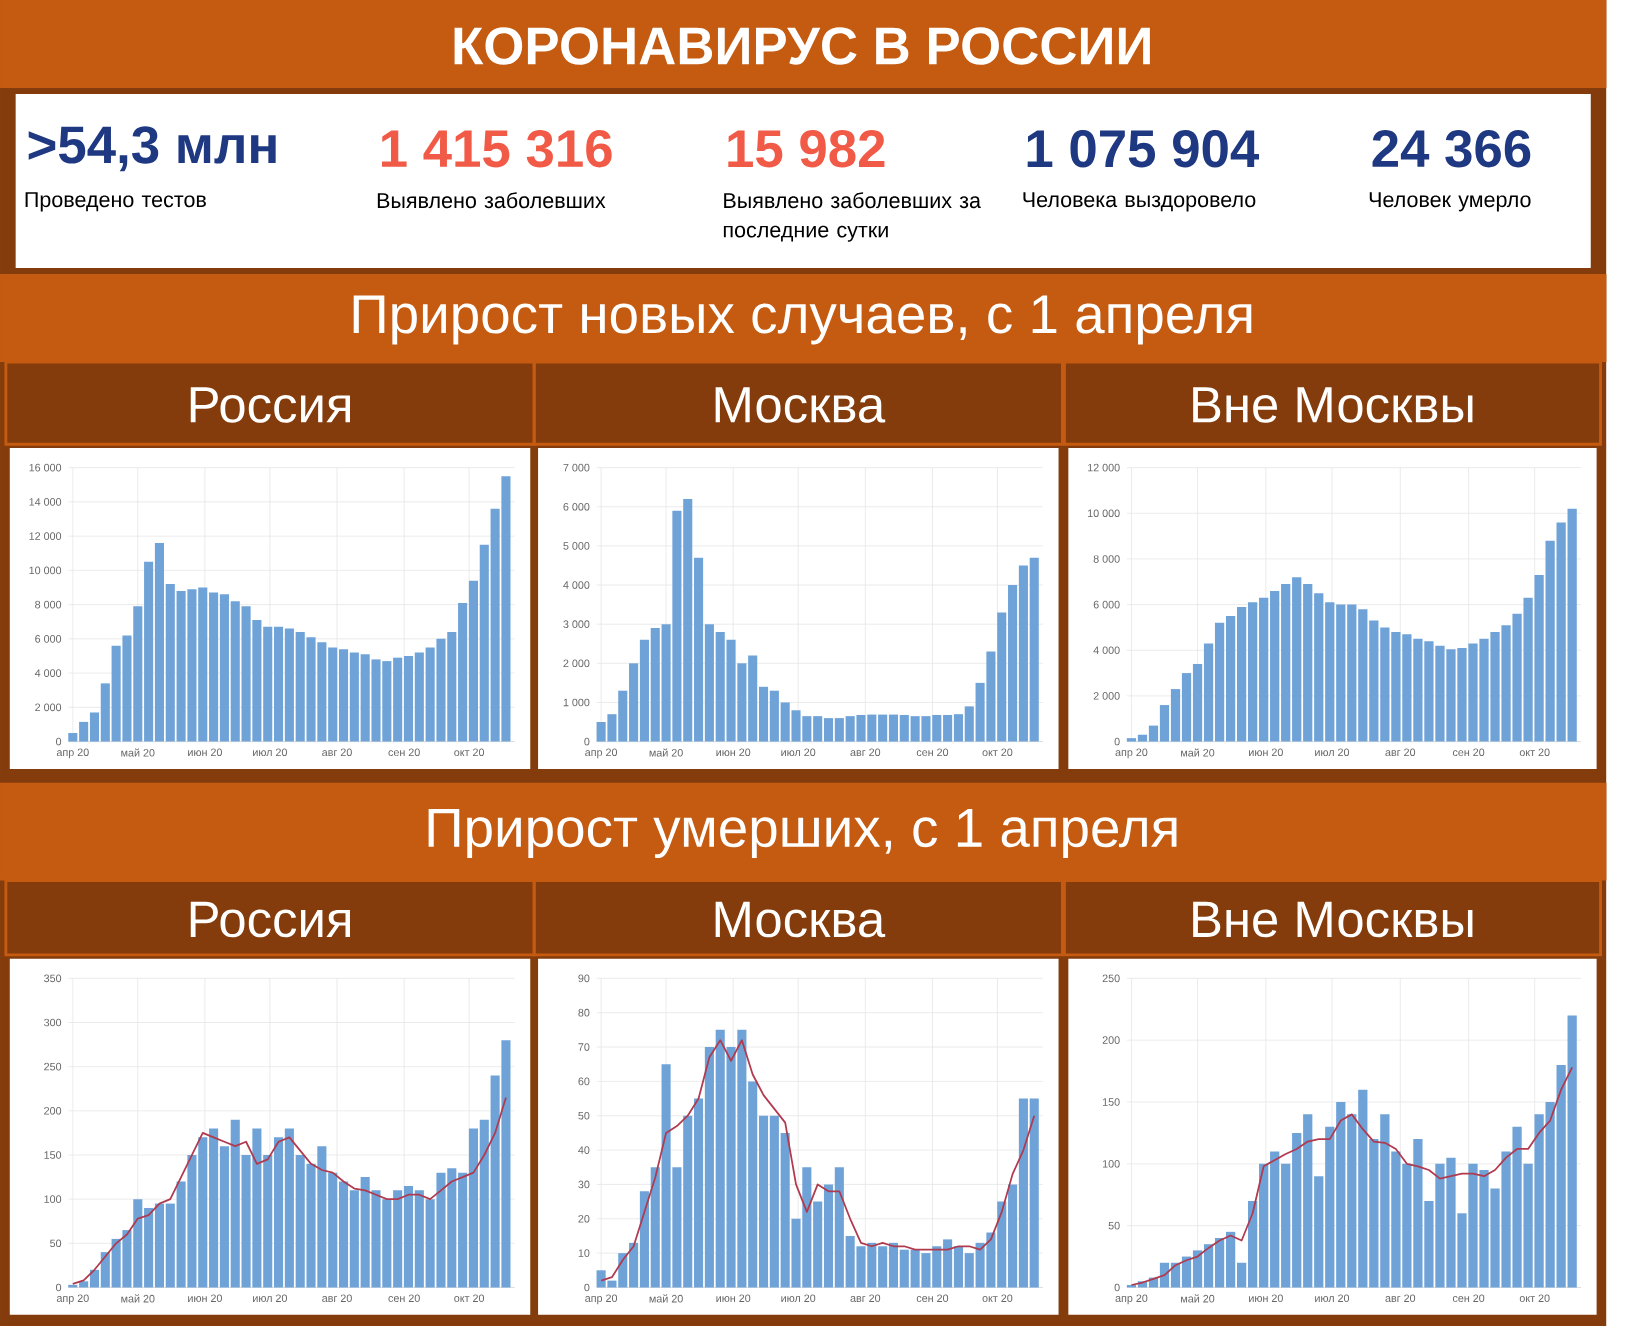 This screenshot has width=1642, height=1326. Describe the element at coordinates (802, 833) in the screenshot. I see `text: Прирост умерших, с 1 апреля` at that location.